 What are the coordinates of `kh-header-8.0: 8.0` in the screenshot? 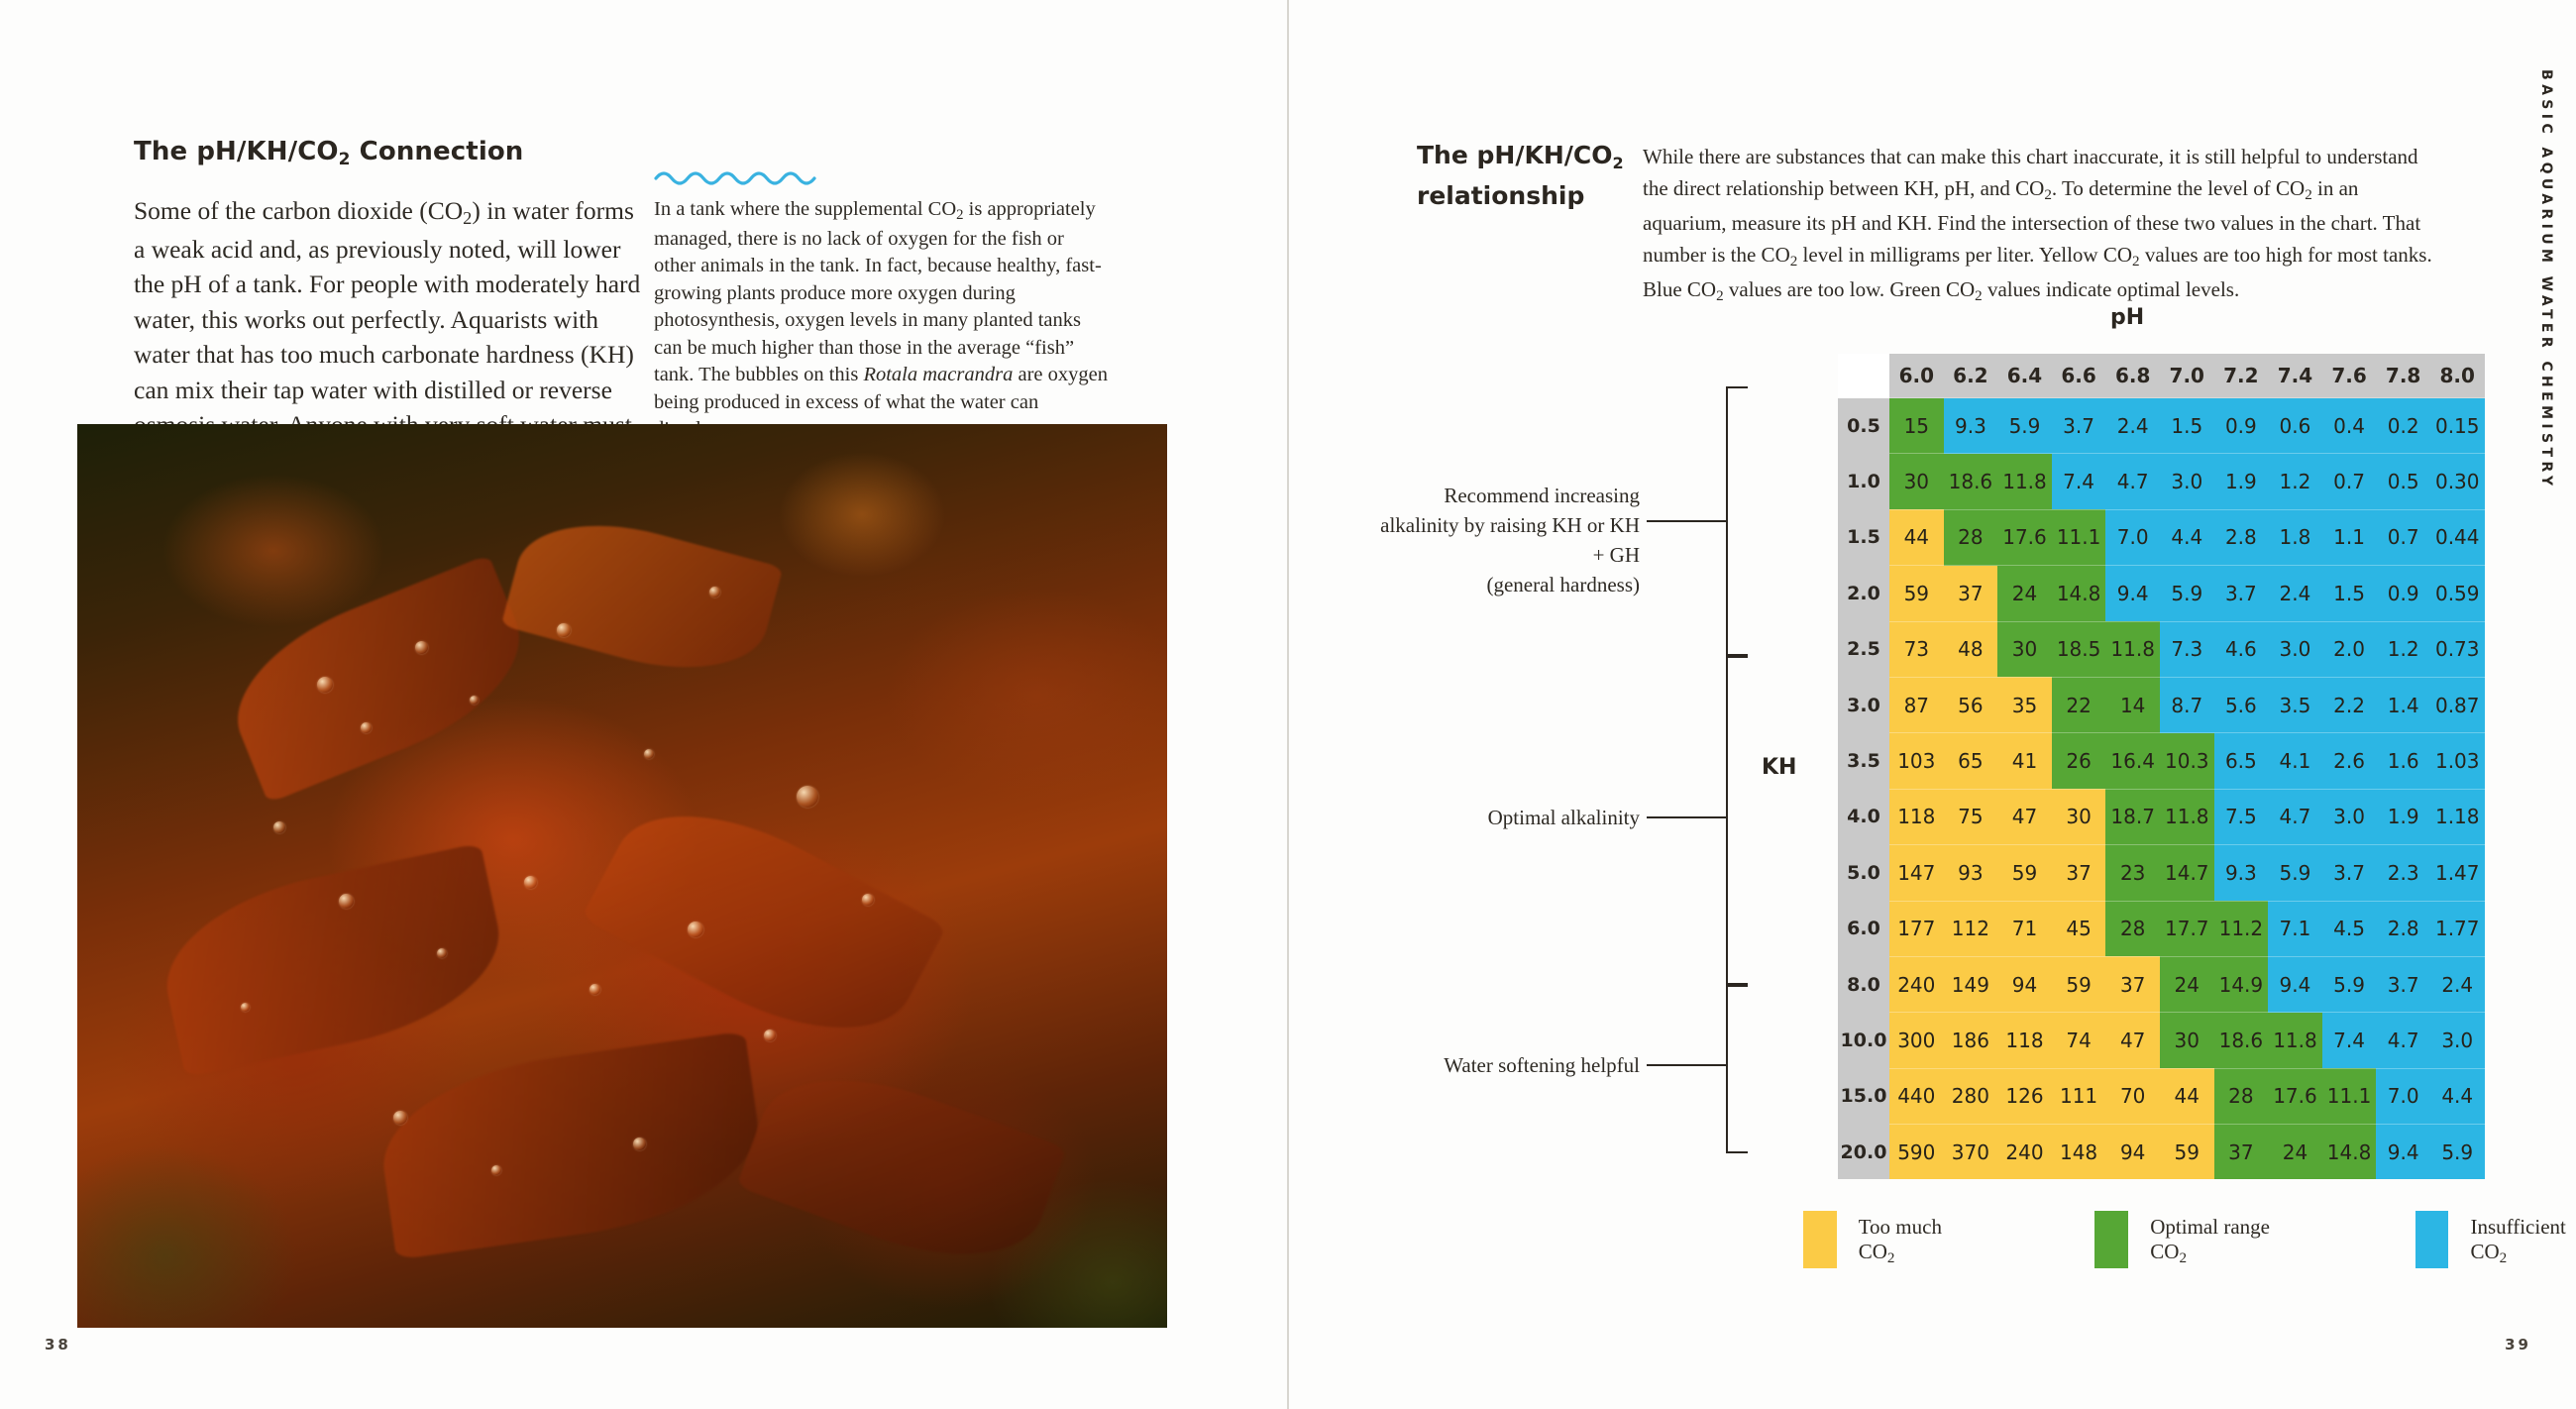 It's located at (1863, 984).